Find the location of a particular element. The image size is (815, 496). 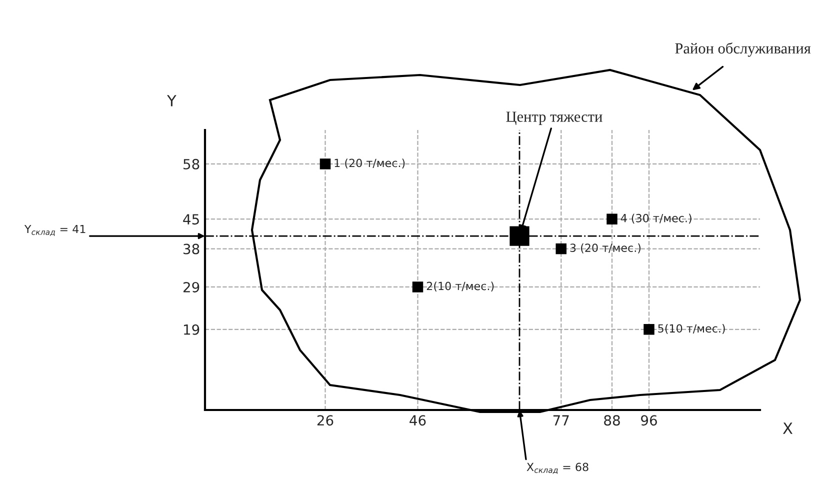

text: Район обслуживания is located at coordinates (743, 49).